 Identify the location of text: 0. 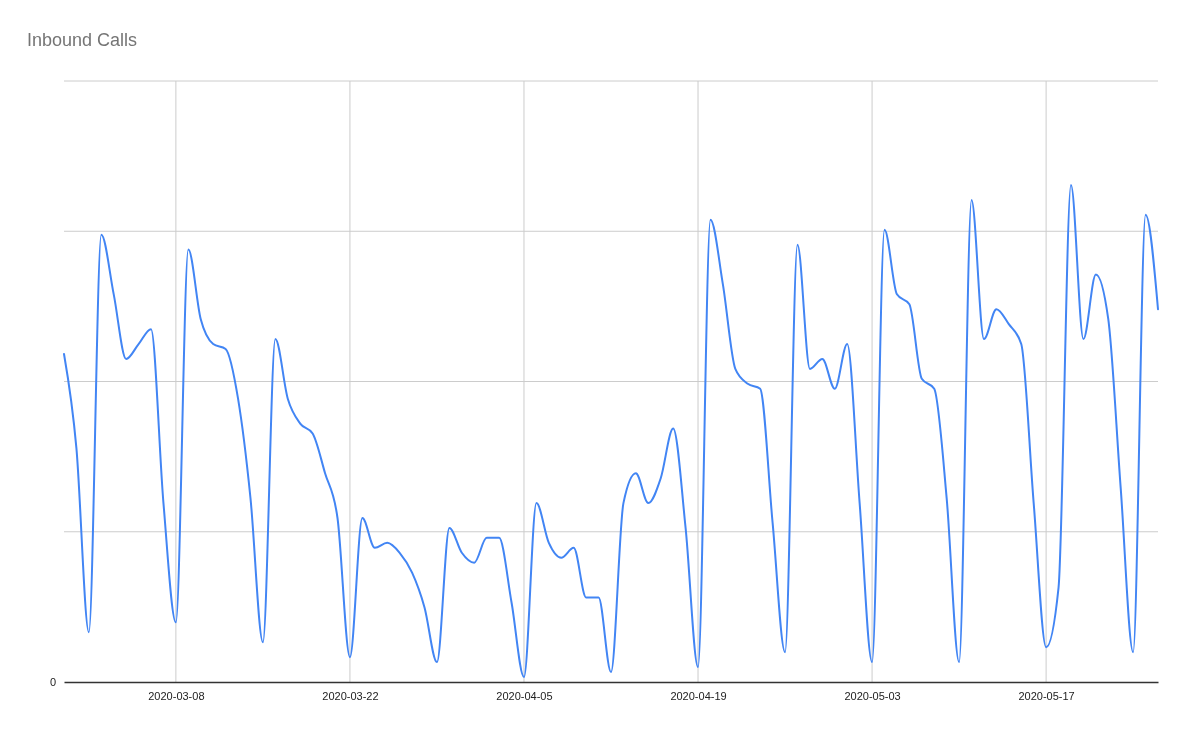
(52, 682).